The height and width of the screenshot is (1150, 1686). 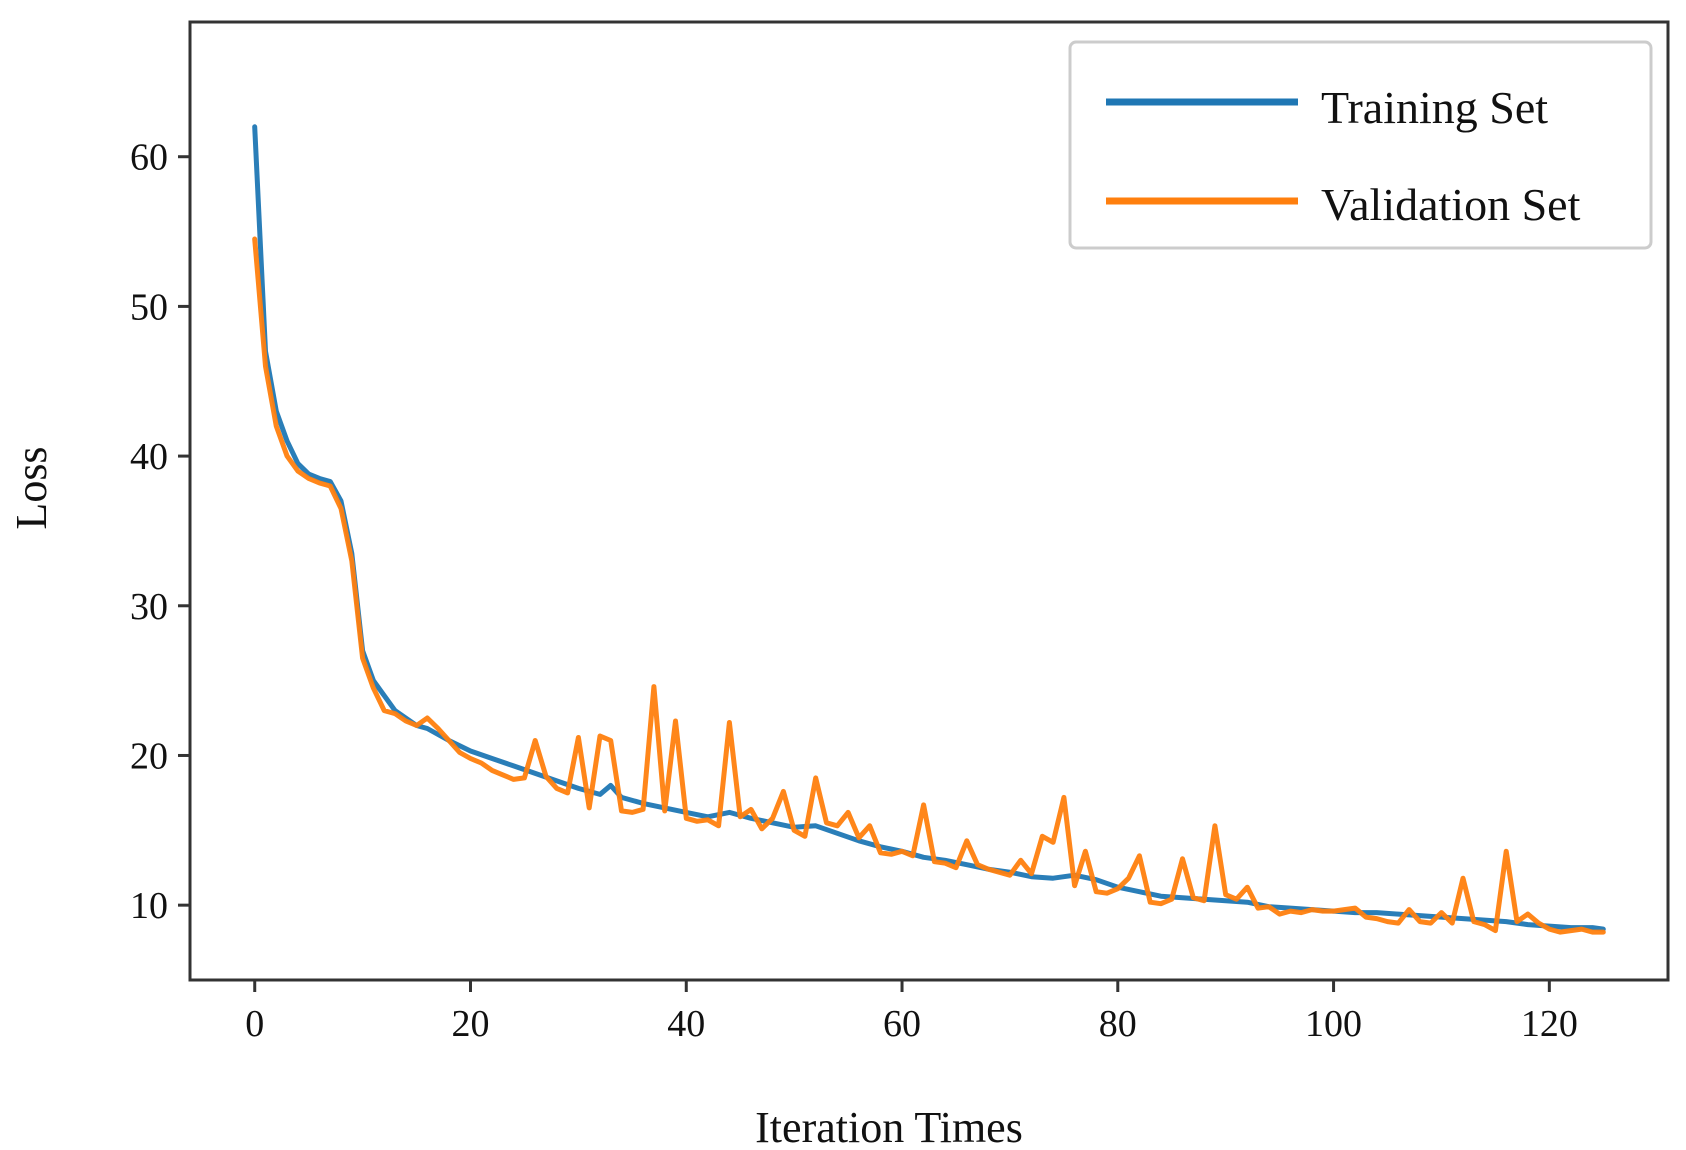 I want to click on y-tick-label: 40, so click(x=149, y=457).